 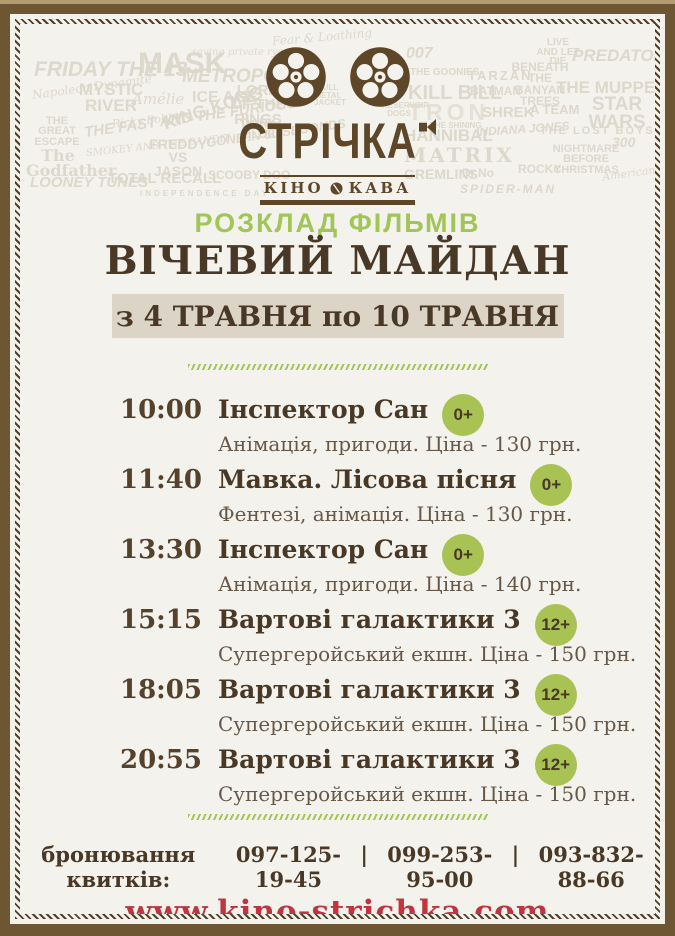 I want to click on watermark-title: RESERVOIR DOGS, so click(x=405, y=109).